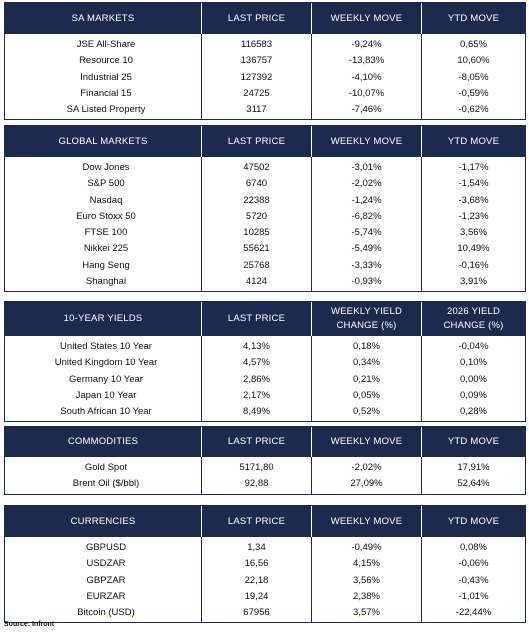 This screenshot has width=529, height=633. Describe the element at coordinates (106, 412) in the screenshot. I see `table-cell-name: South African 10 Year` at that location.